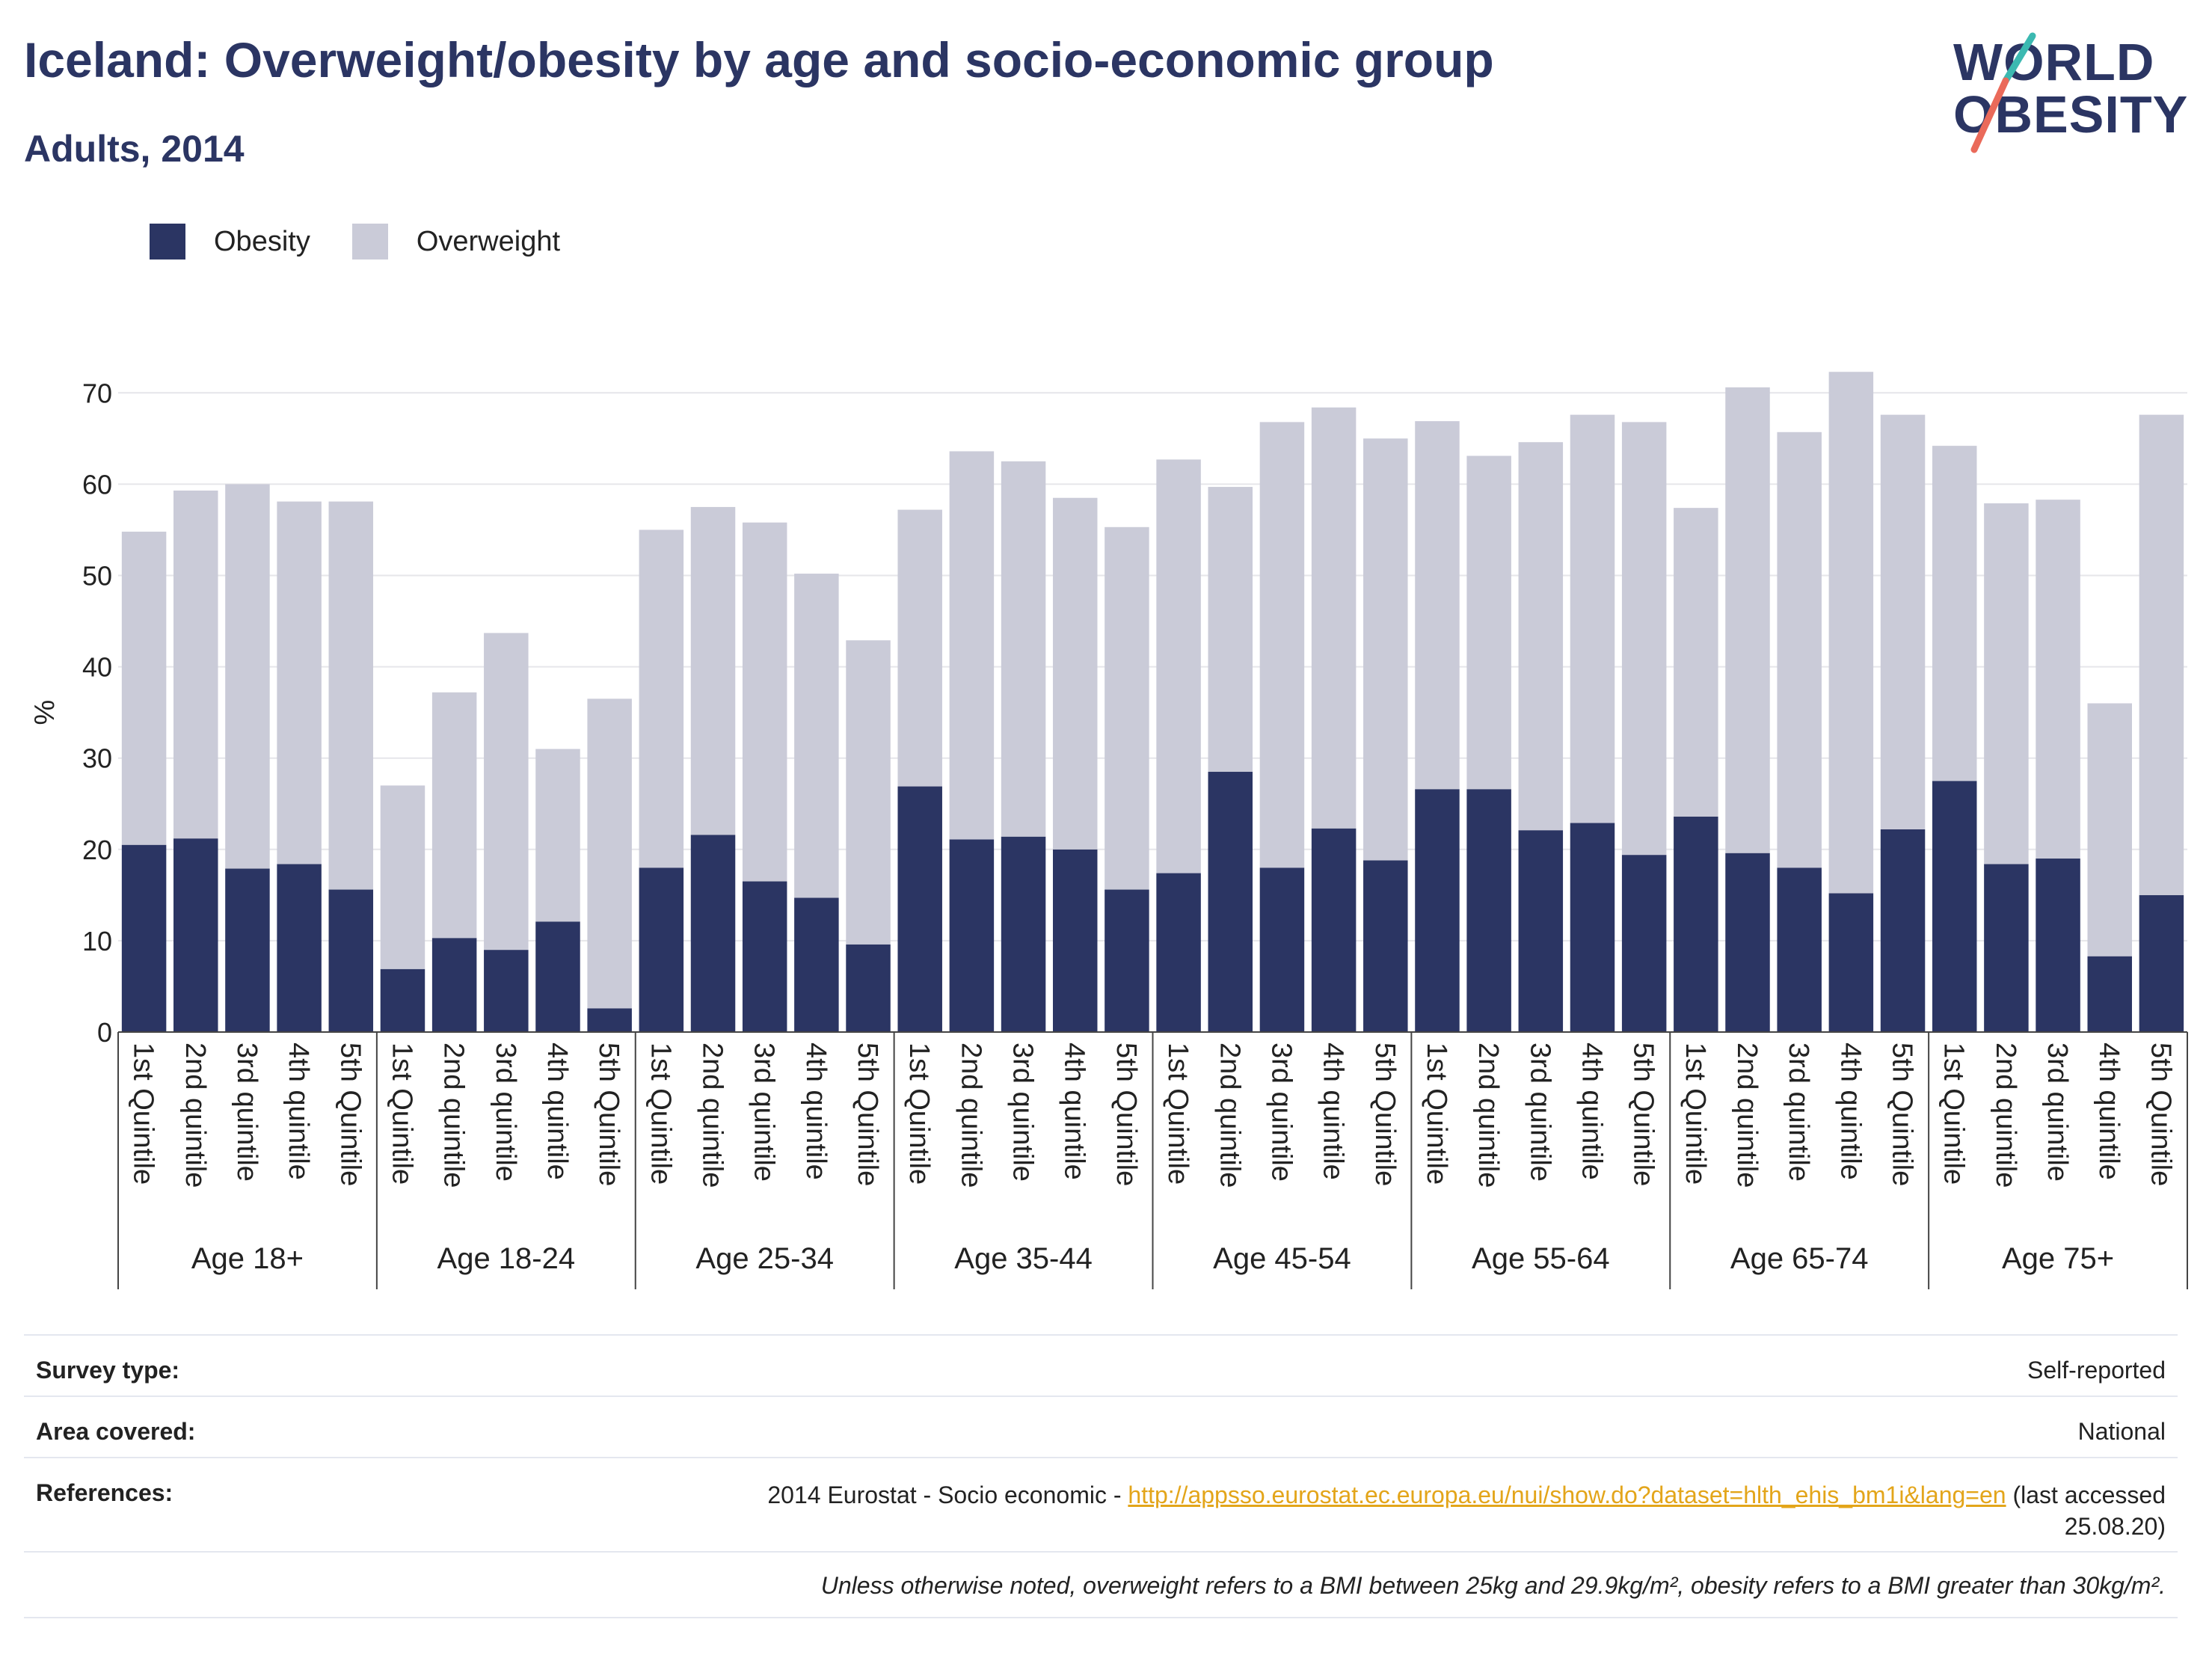 The image size is (2212, 1655). Describe the element at coordinates (97, 484) in the screenshot. I see `y-tick-label: 60` at that location.